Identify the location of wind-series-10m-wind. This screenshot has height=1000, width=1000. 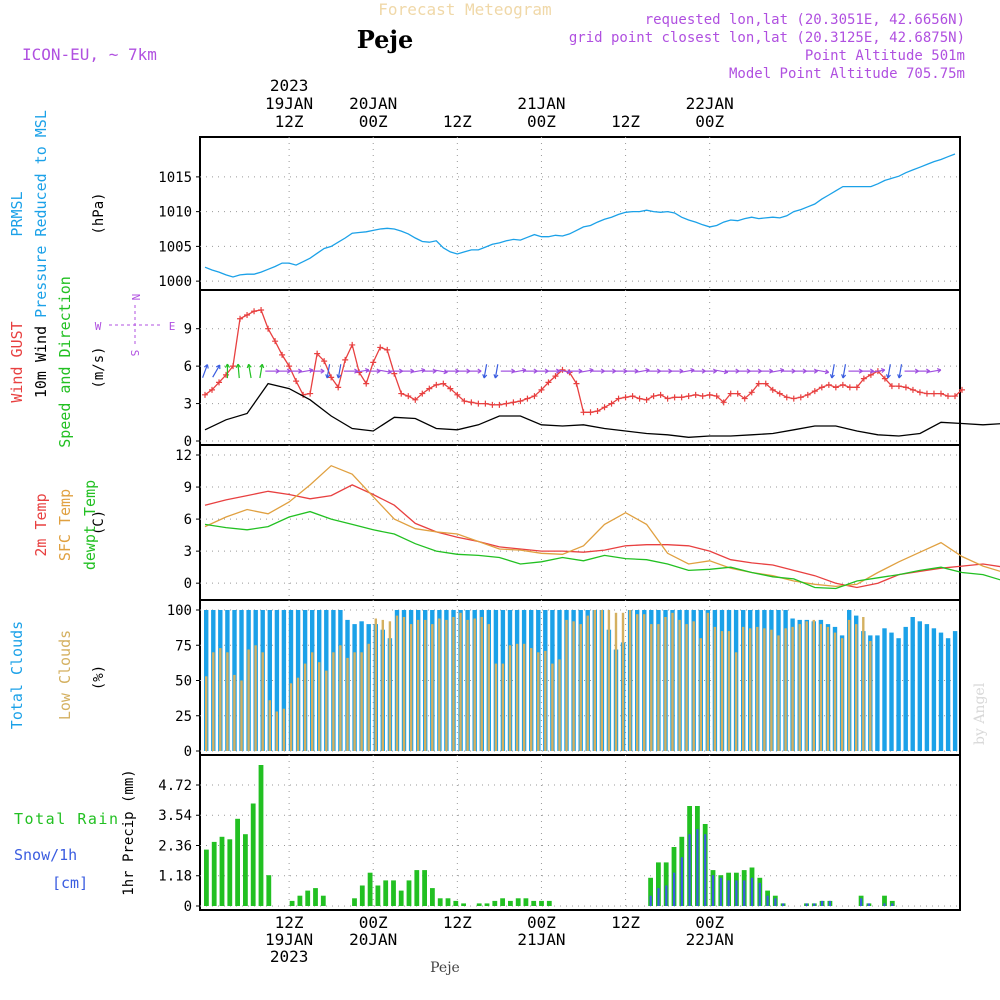
(602, 410).